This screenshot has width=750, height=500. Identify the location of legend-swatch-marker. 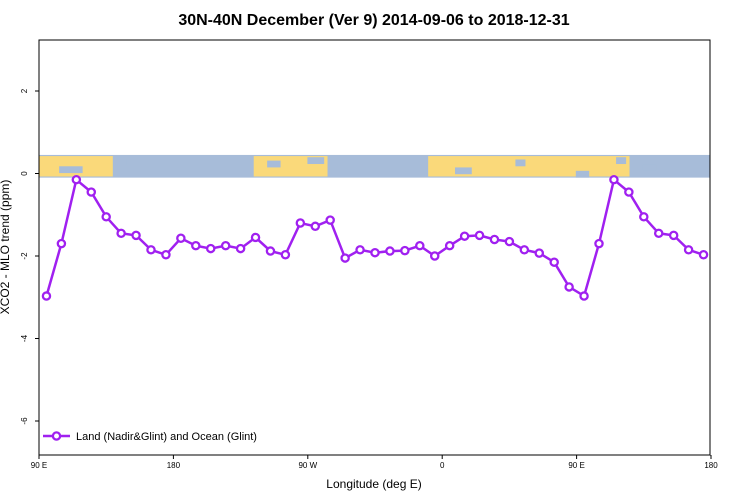
(56, 436).